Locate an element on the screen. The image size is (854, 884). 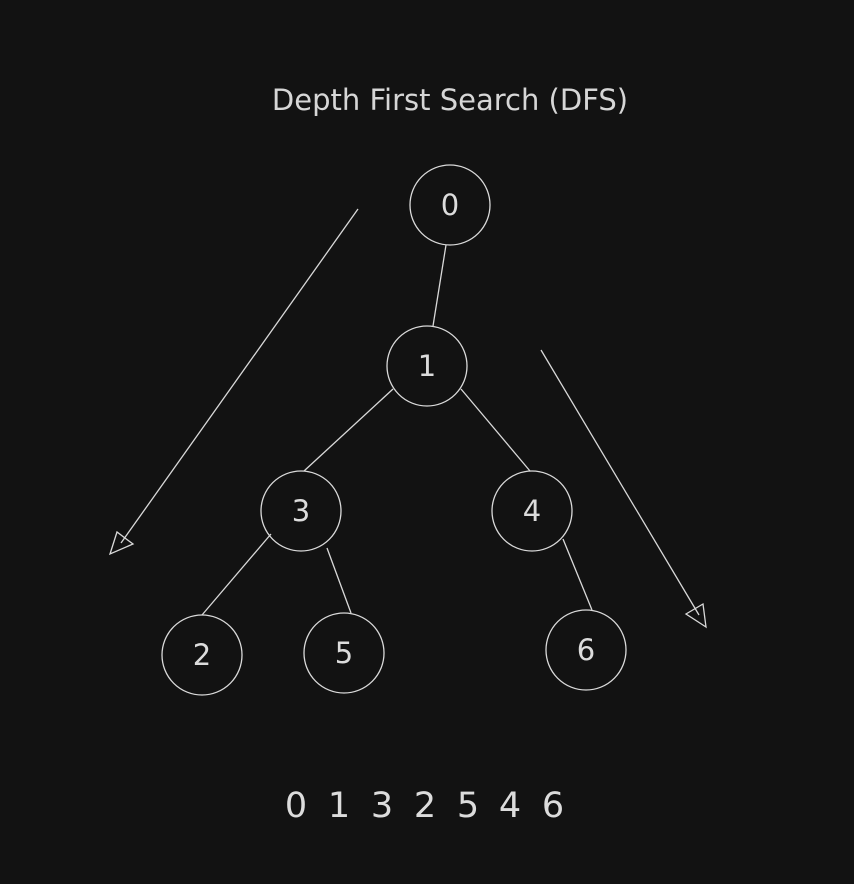
node-5-circle is located at coordinates (344, 653).